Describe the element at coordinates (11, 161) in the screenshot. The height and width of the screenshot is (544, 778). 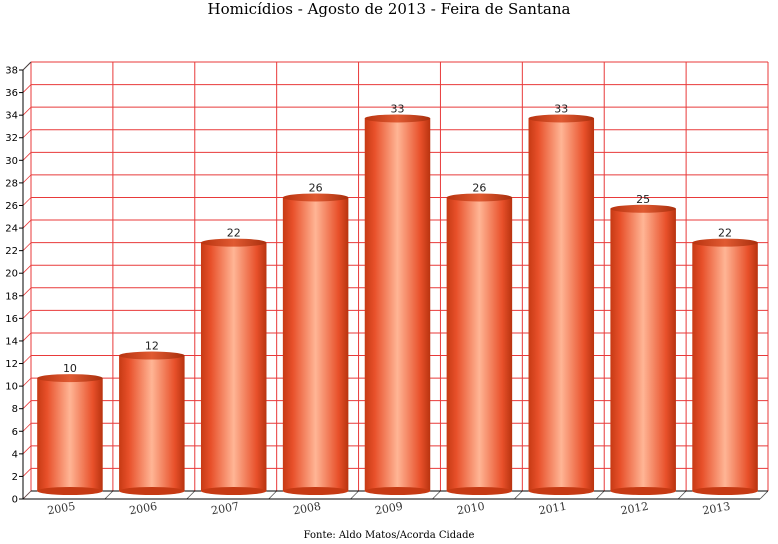
I see `y-tick-label: 30` at that location.